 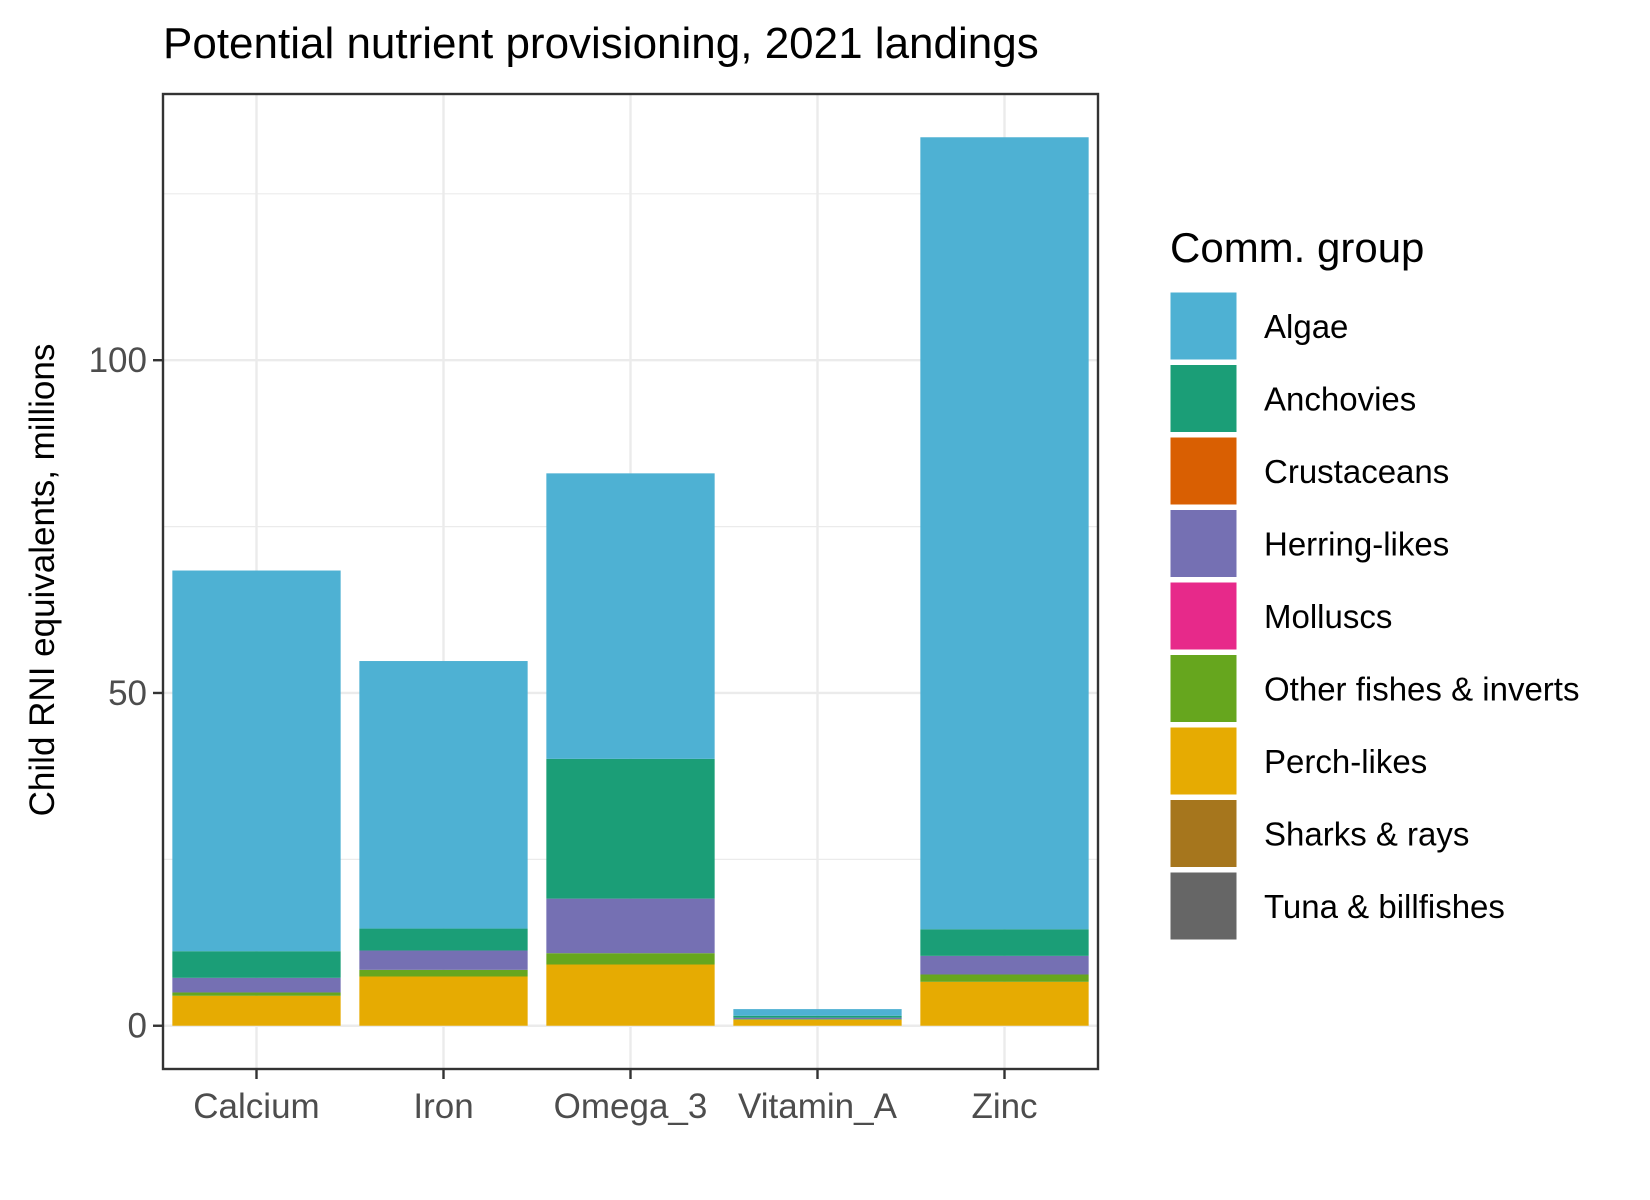 I want to click on bar-zinc-algae, so click(x=1004, y=533).